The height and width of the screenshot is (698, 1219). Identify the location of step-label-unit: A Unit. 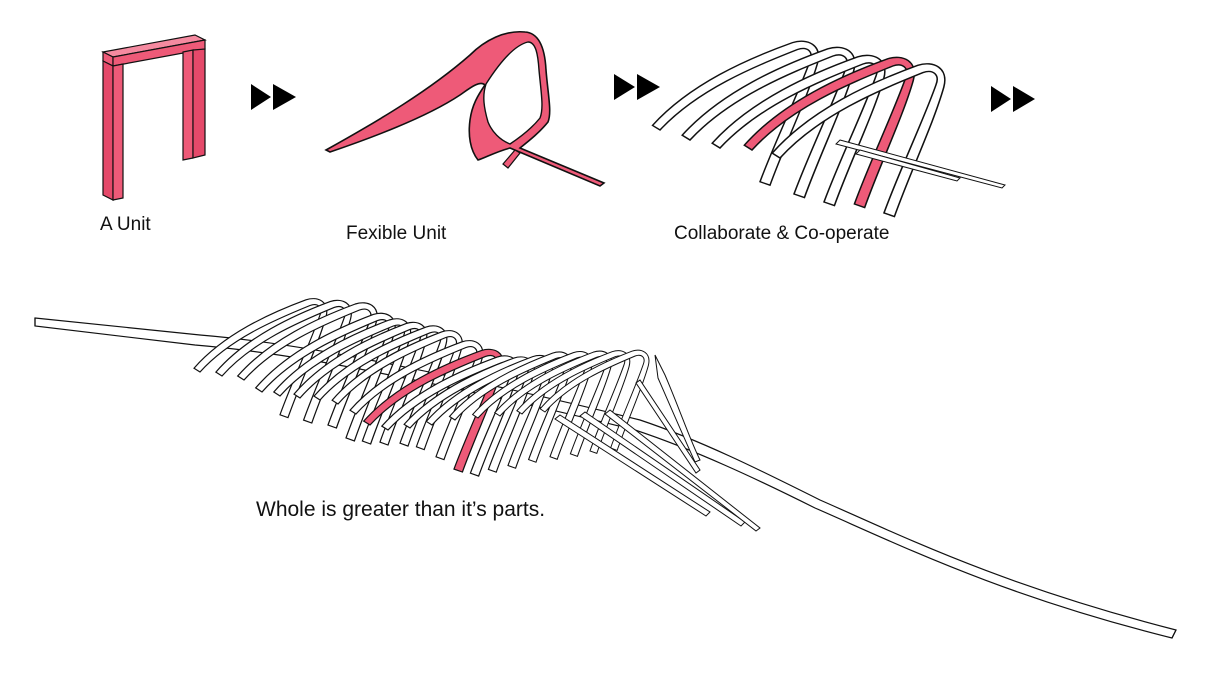
(125, 224).